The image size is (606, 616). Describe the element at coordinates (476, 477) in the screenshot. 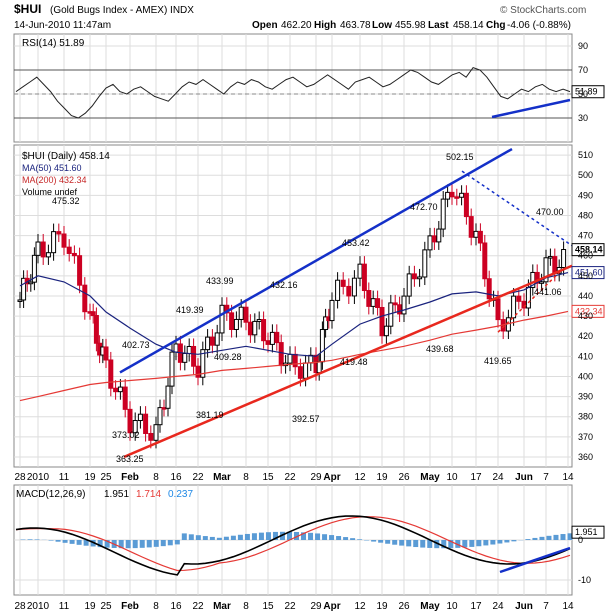

I see `x-tick-label: 17` at that location.